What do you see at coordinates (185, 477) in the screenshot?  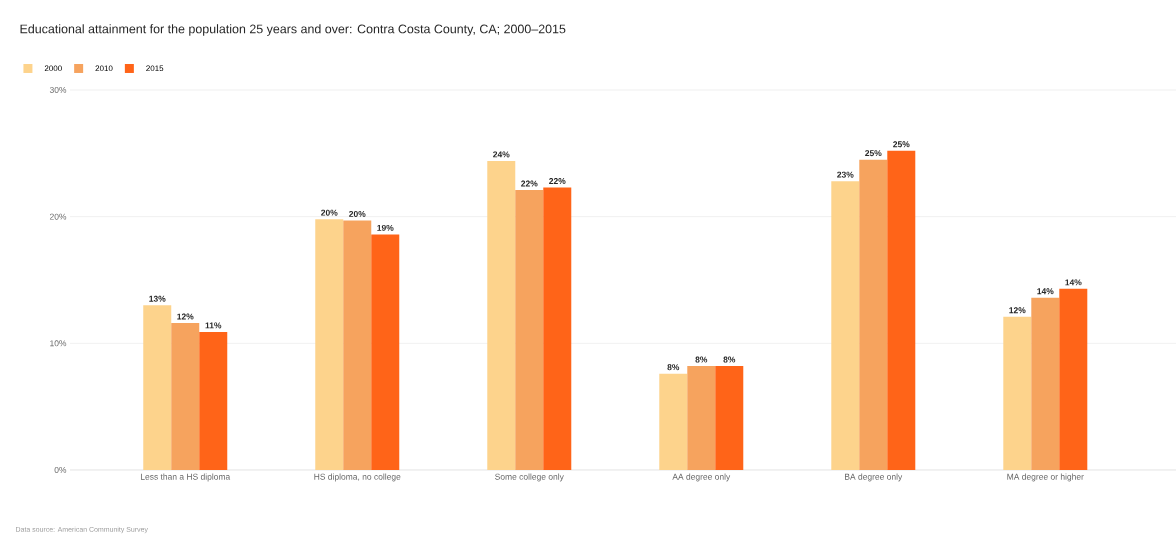 I see `x-tick-label: Less than a HS diploma` at bounding box center [185, 477].